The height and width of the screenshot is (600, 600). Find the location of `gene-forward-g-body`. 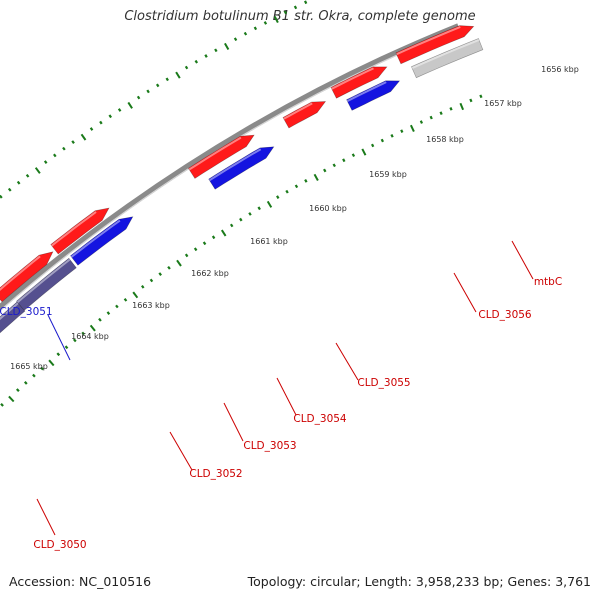

gene-forward-g-body is located at coordinates (435, 45).